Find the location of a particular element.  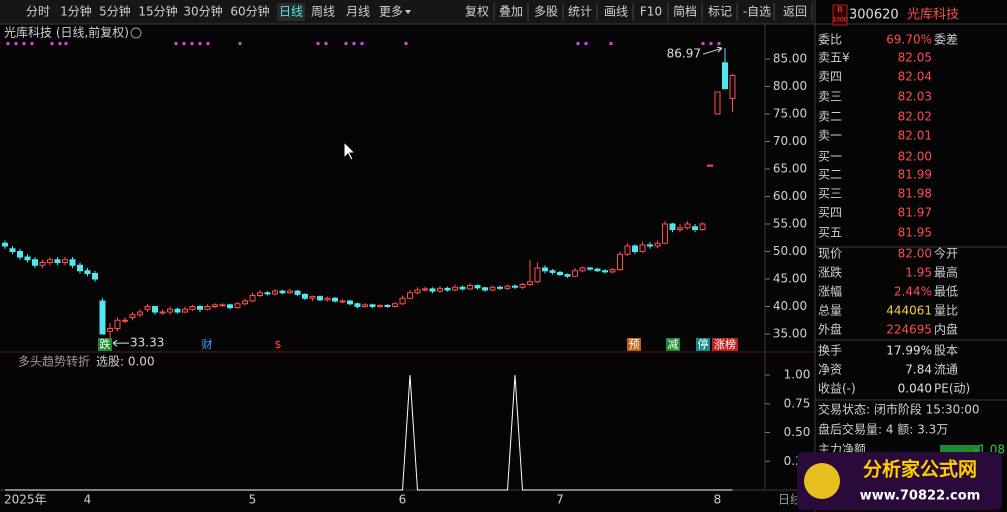

y-tick-label: 40.00 is located at coordinates (790, 306).